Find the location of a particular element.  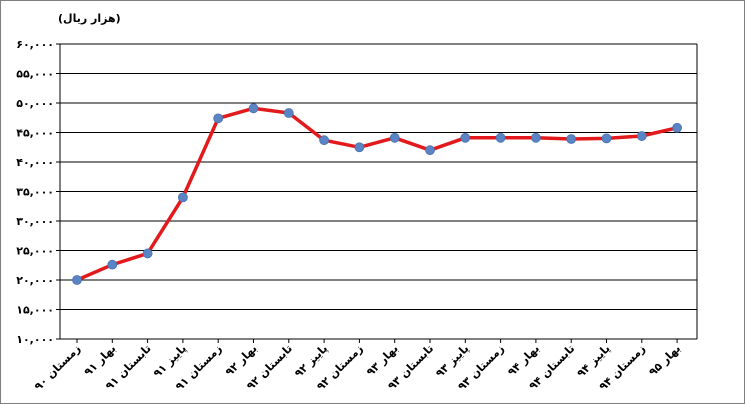

y-tick-label: ۲۵,۰۰۰ is located at coordinates (35, 251).